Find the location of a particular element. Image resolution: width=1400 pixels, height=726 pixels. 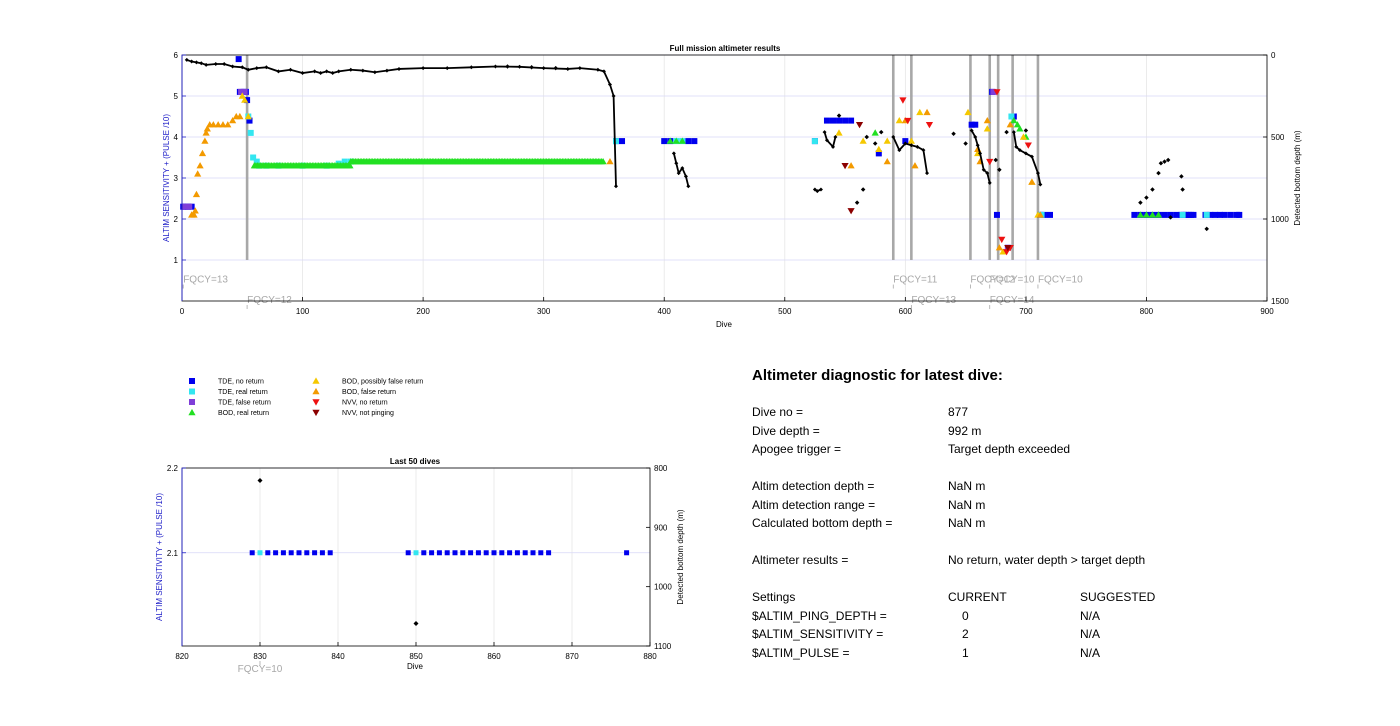

right-y-tick-label: 0 is located at coordinates (1273, 55).